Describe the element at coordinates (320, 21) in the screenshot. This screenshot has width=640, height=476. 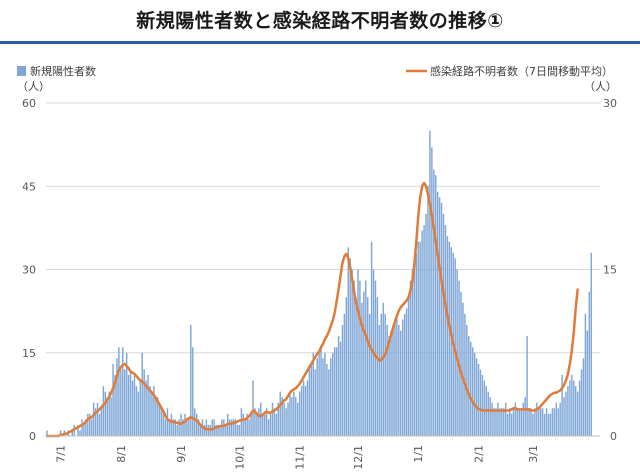
I see `page-title: 新規陽性者数と感染経路不明者数の推移①` at that location.